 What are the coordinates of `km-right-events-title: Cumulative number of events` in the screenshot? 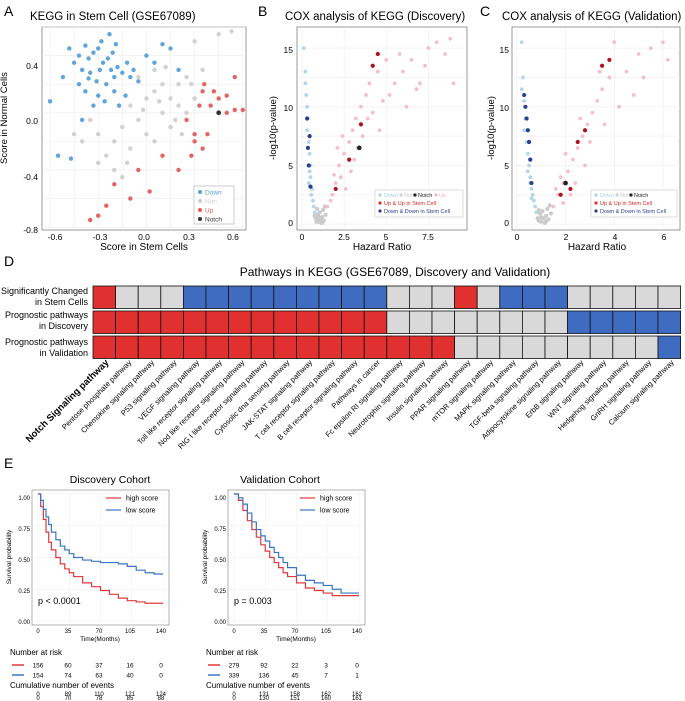 It's located at (258, 685).